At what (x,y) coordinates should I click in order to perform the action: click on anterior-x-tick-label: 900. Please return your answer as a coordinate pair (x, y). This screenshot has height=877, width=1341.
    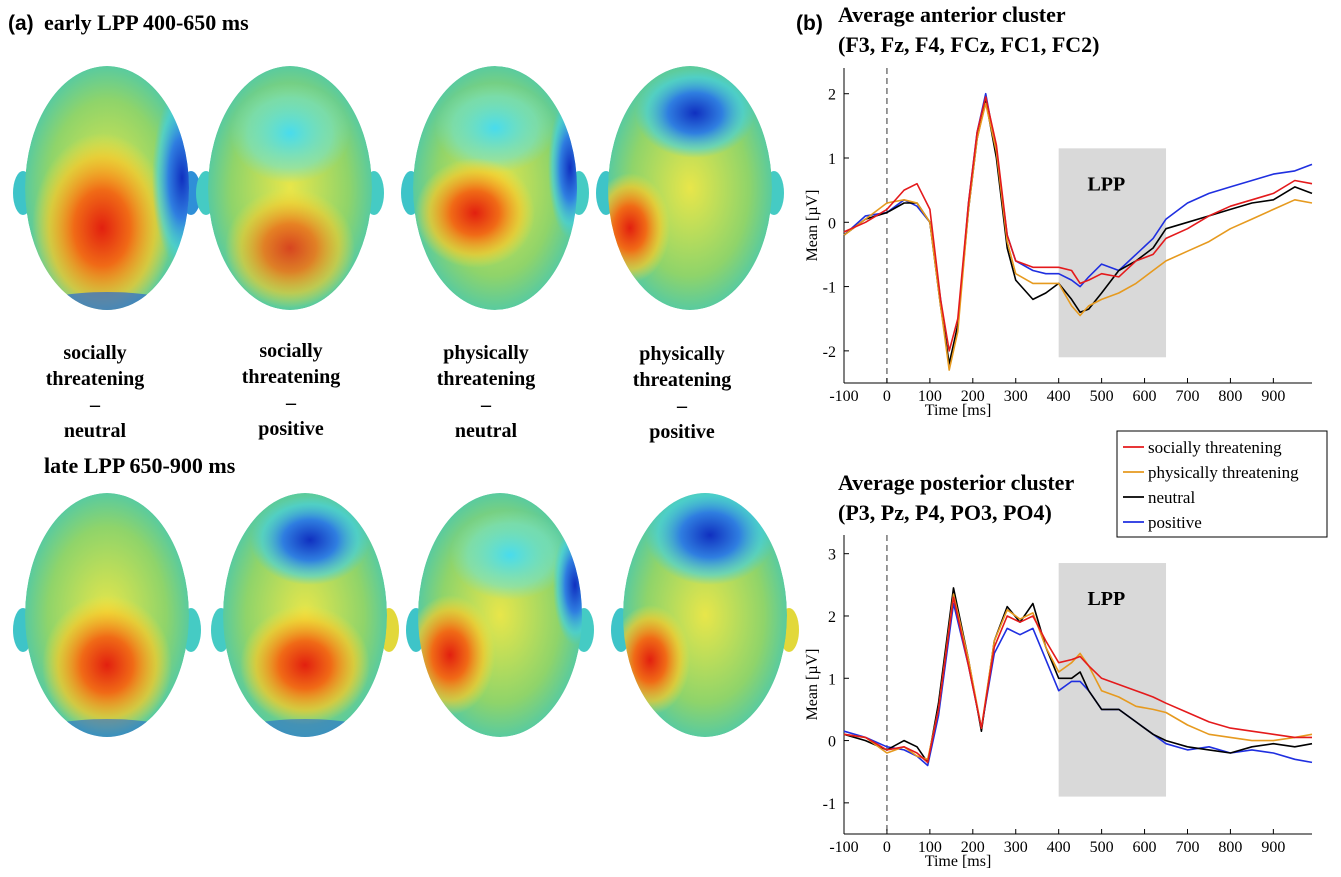
    Looking at the image, I should click on (1273, 396).